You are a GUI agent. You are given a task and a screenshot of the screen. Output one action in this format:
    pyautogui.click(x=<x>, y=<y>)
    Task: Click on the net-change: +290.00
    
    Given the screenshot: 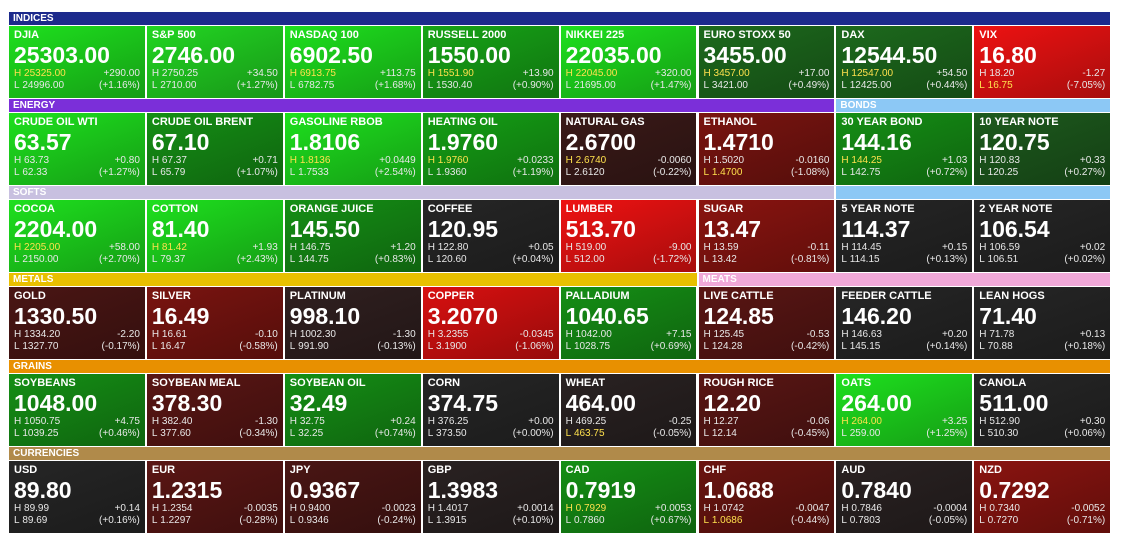 What is the action you would take?
    pyautogui.click(x=121, y=73)
    